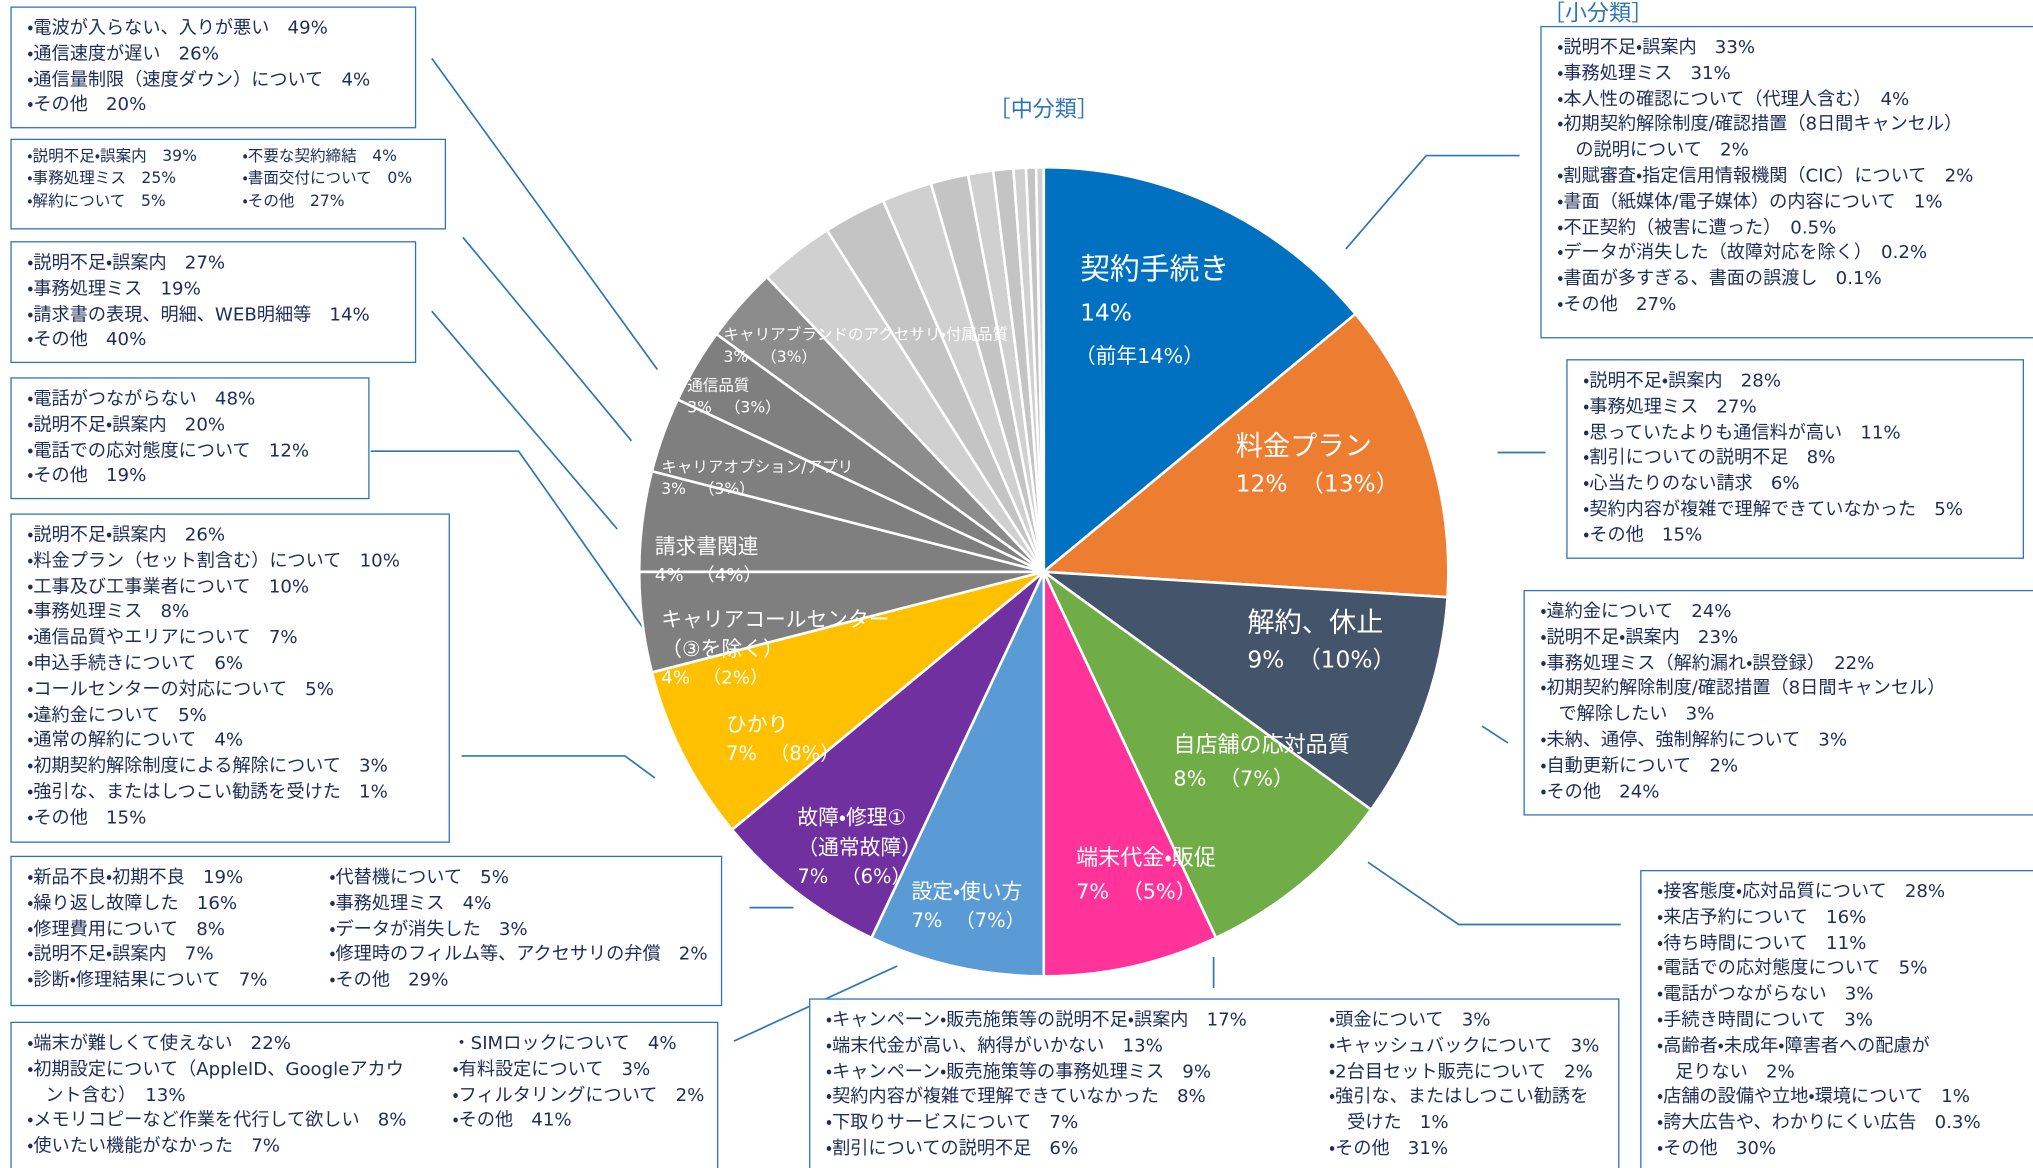  Describe the element at coordinates (1743, 689) in the screenshot. I see `box-item: ・初期契約解除制度/確認措置（8日間キャンセル）` at that location.